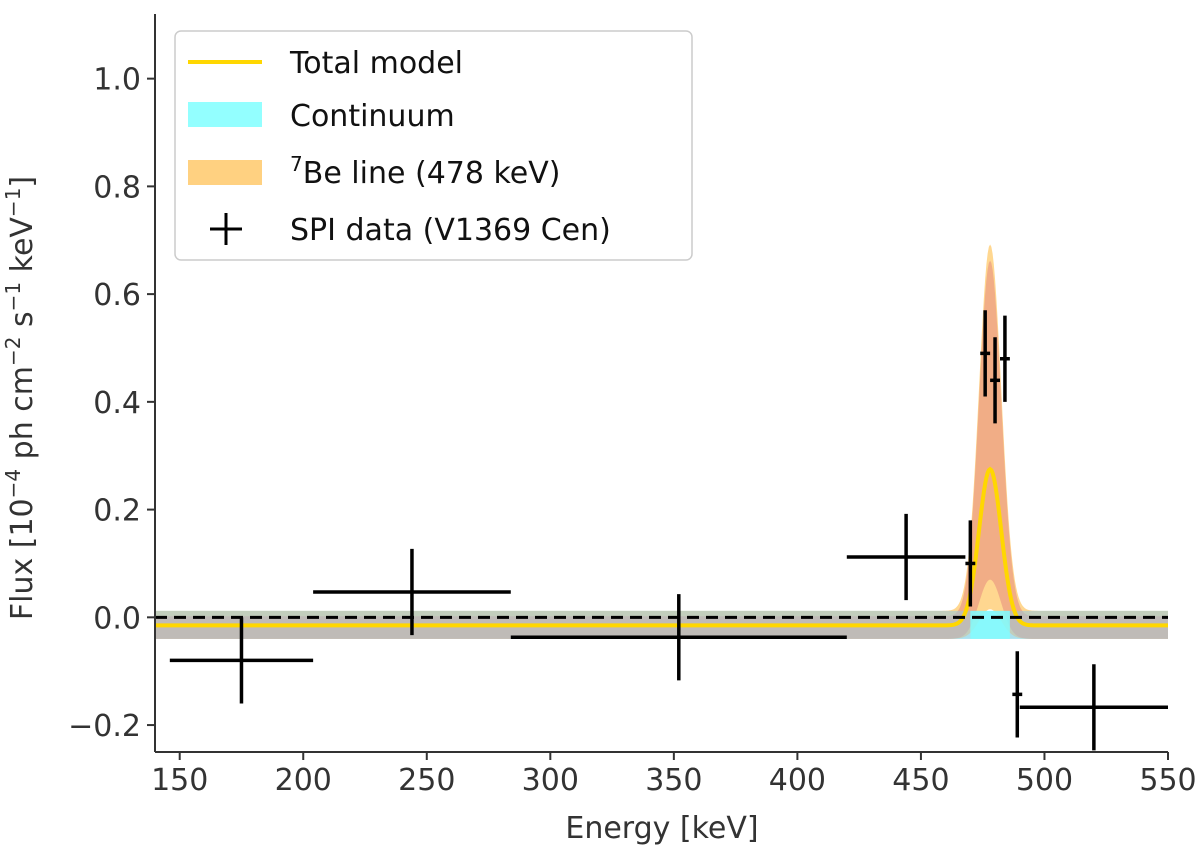 The image size is (1200, 848). I want to click on x-tick-label: 550, so click(1167, 780).